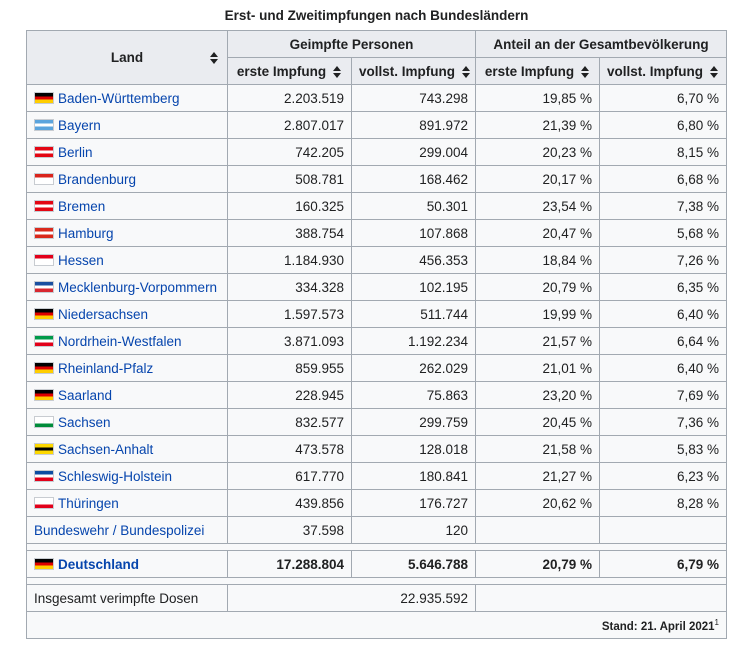 This screenshot has width=753, height=657. What do you see at coordinates (289, 206) in the screenshot?
I see `cell-erste: 160.325` at bounding box center [289, 206].